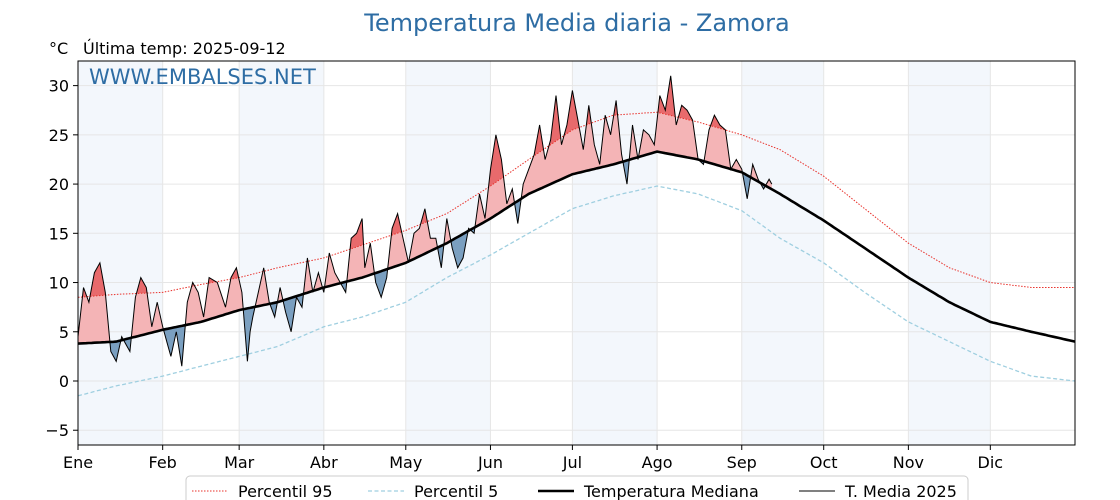 The width and height of the screenshot is (1120, 500). What do you see at coordinates (57, 430) in the screenshot?
I see `y-tick-label: −5` at bounding box center [57, 430].